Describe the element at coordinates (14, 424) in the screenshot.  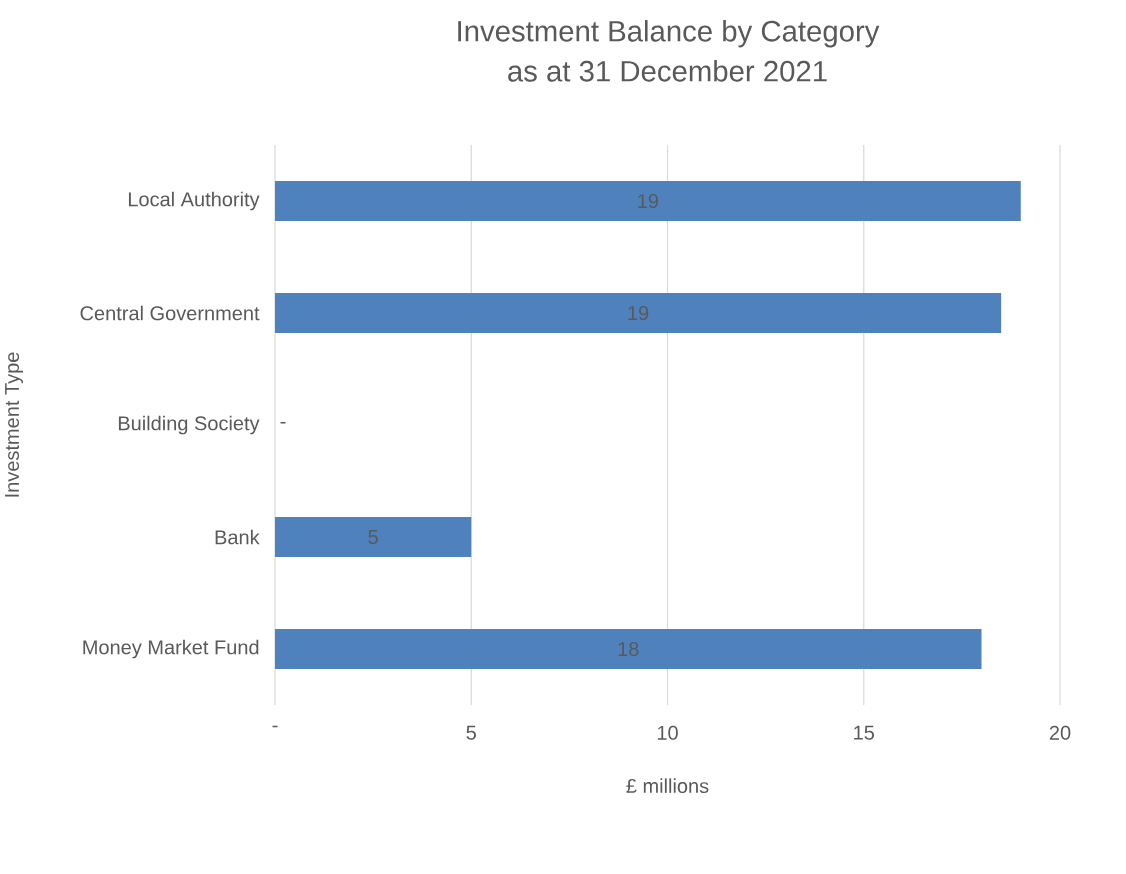
I see `y-axis-title: Investment Type` at that location.